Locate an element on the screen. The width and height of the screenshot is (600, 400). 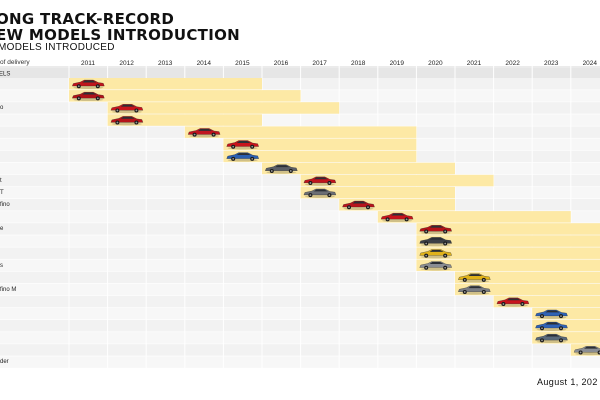
page-title-line-2: EW MODELS INTRODUCTION is located at coordinates (120, 35).